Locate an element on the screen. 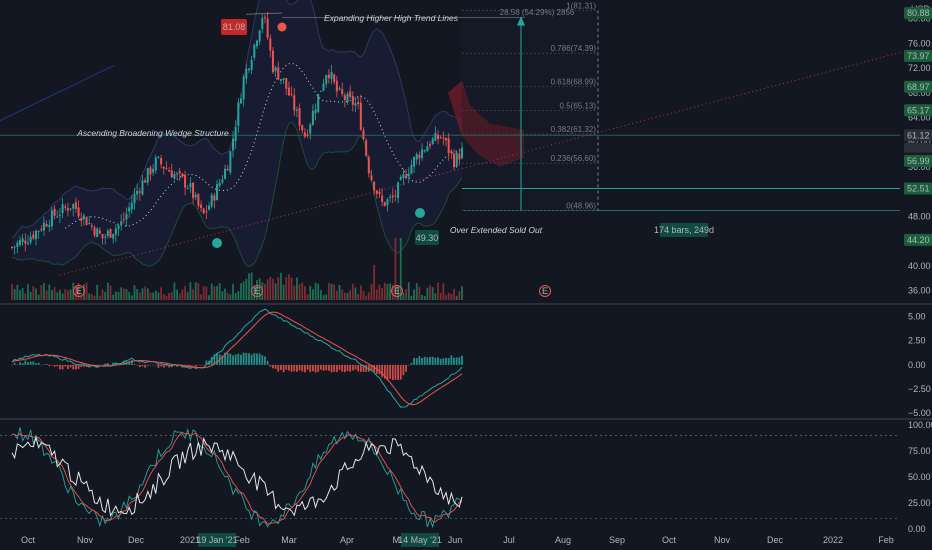 The height and width of the screenshot is (550, 932). earnings-marker-label: E is located at coordinates (79, 291).